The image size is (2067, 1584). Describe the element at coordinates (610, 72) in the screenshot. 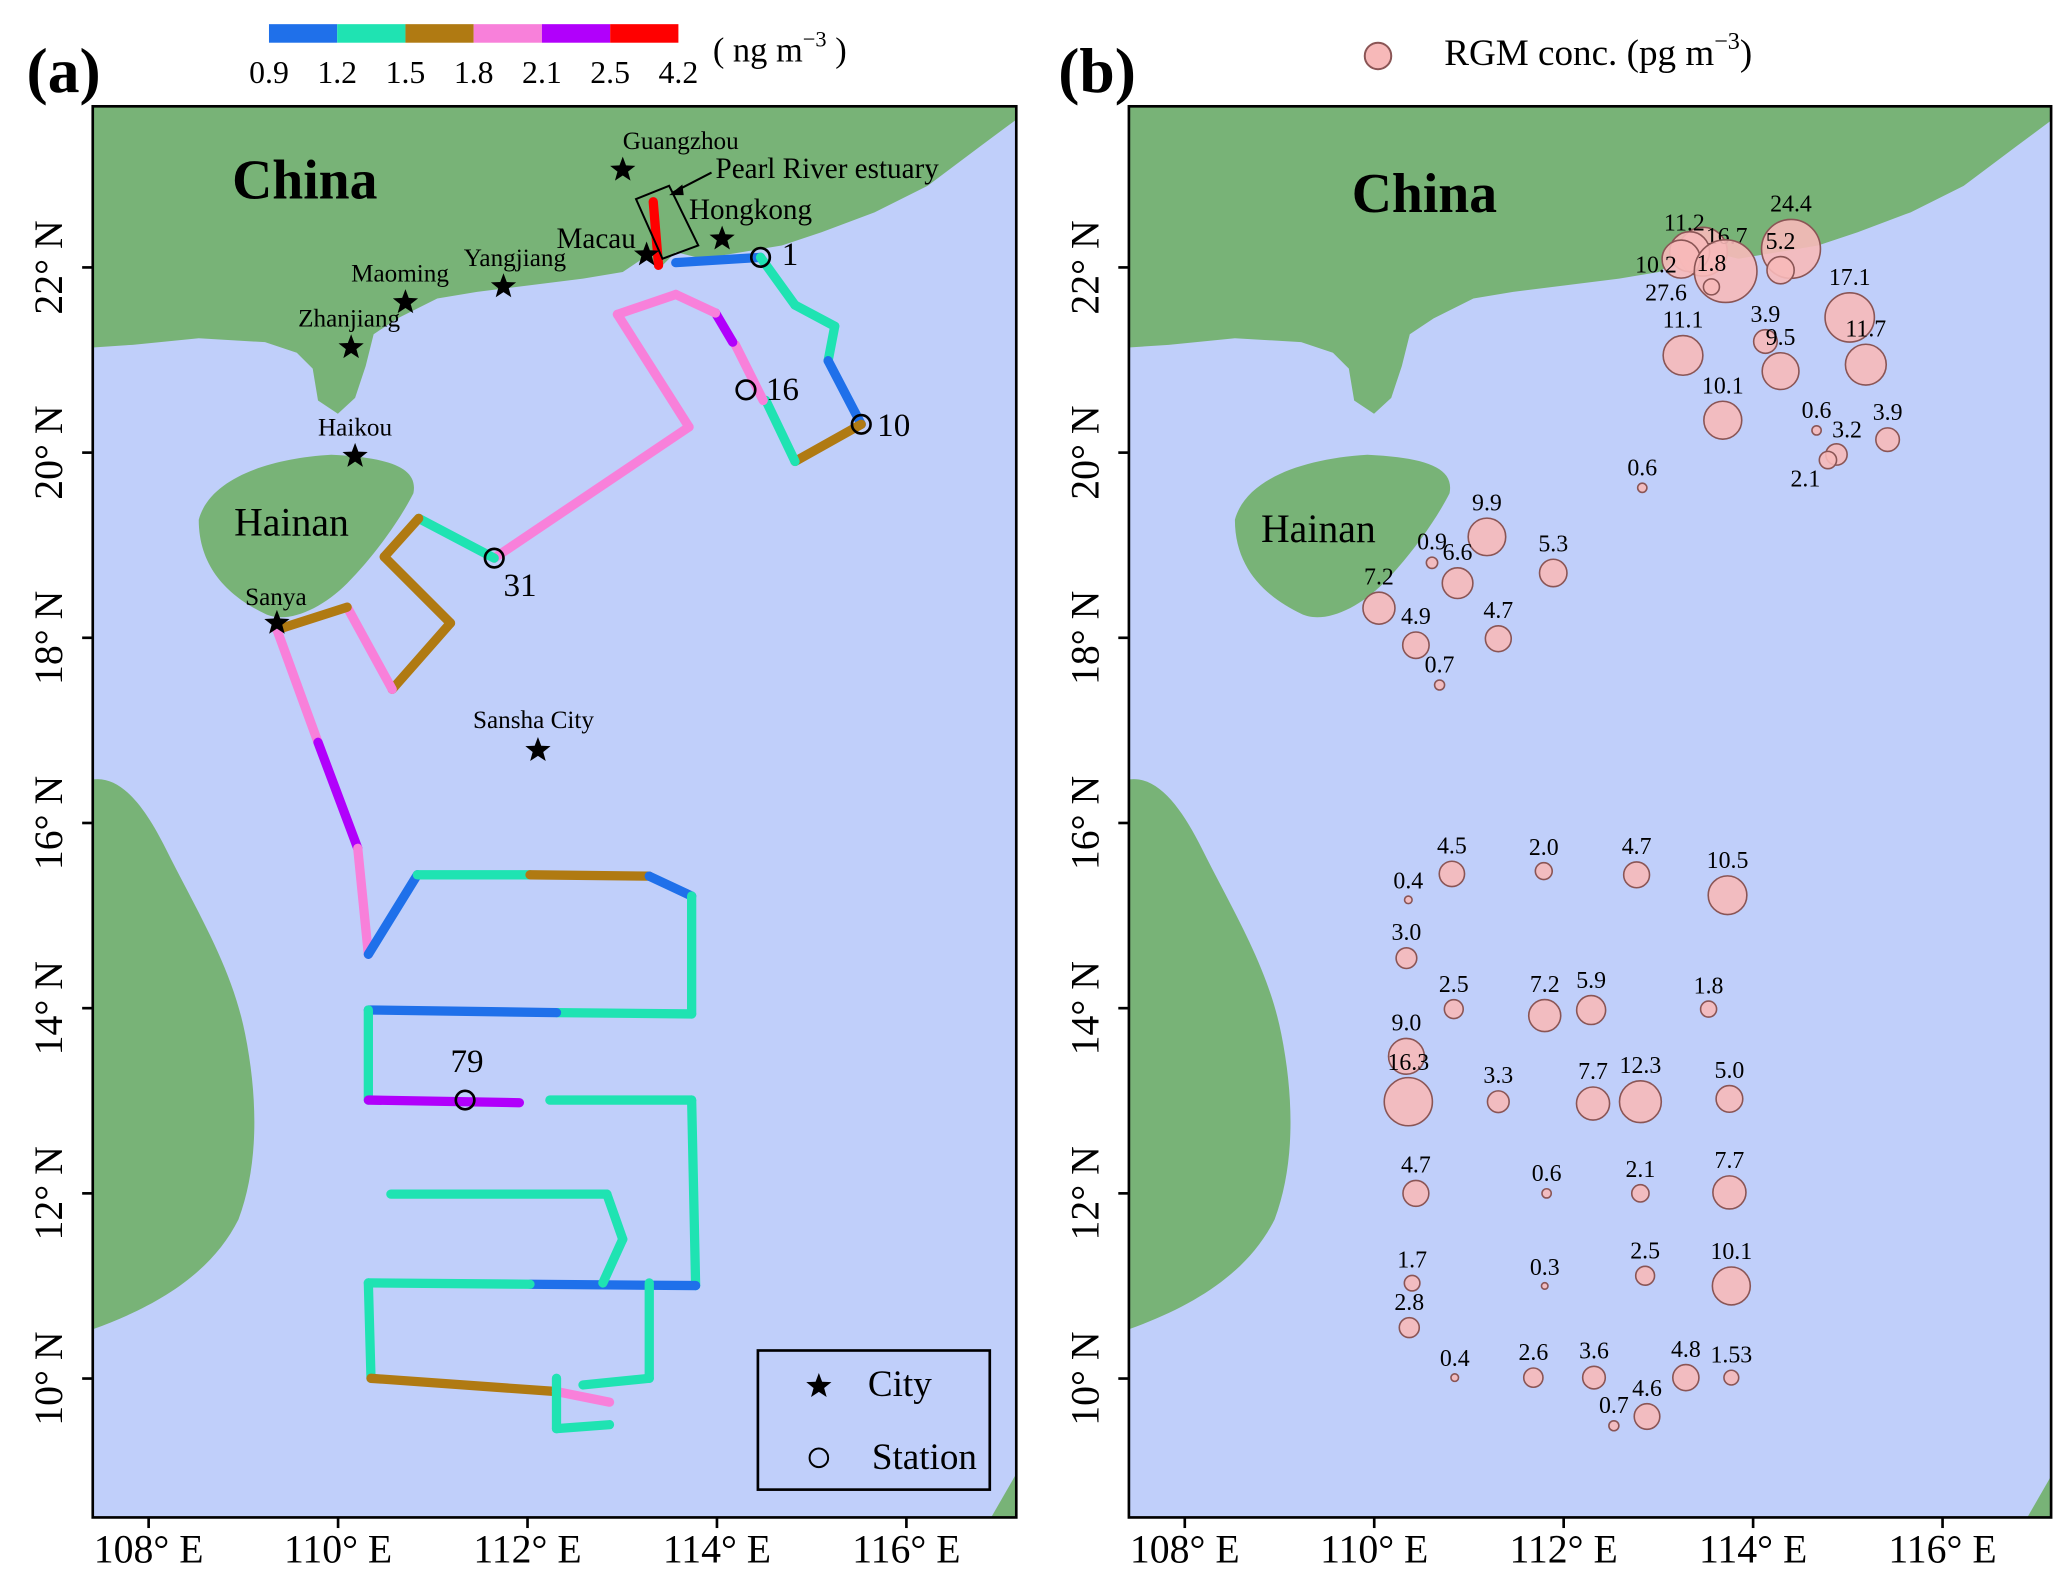

I see `colorbar-label: 2.5` at that location.